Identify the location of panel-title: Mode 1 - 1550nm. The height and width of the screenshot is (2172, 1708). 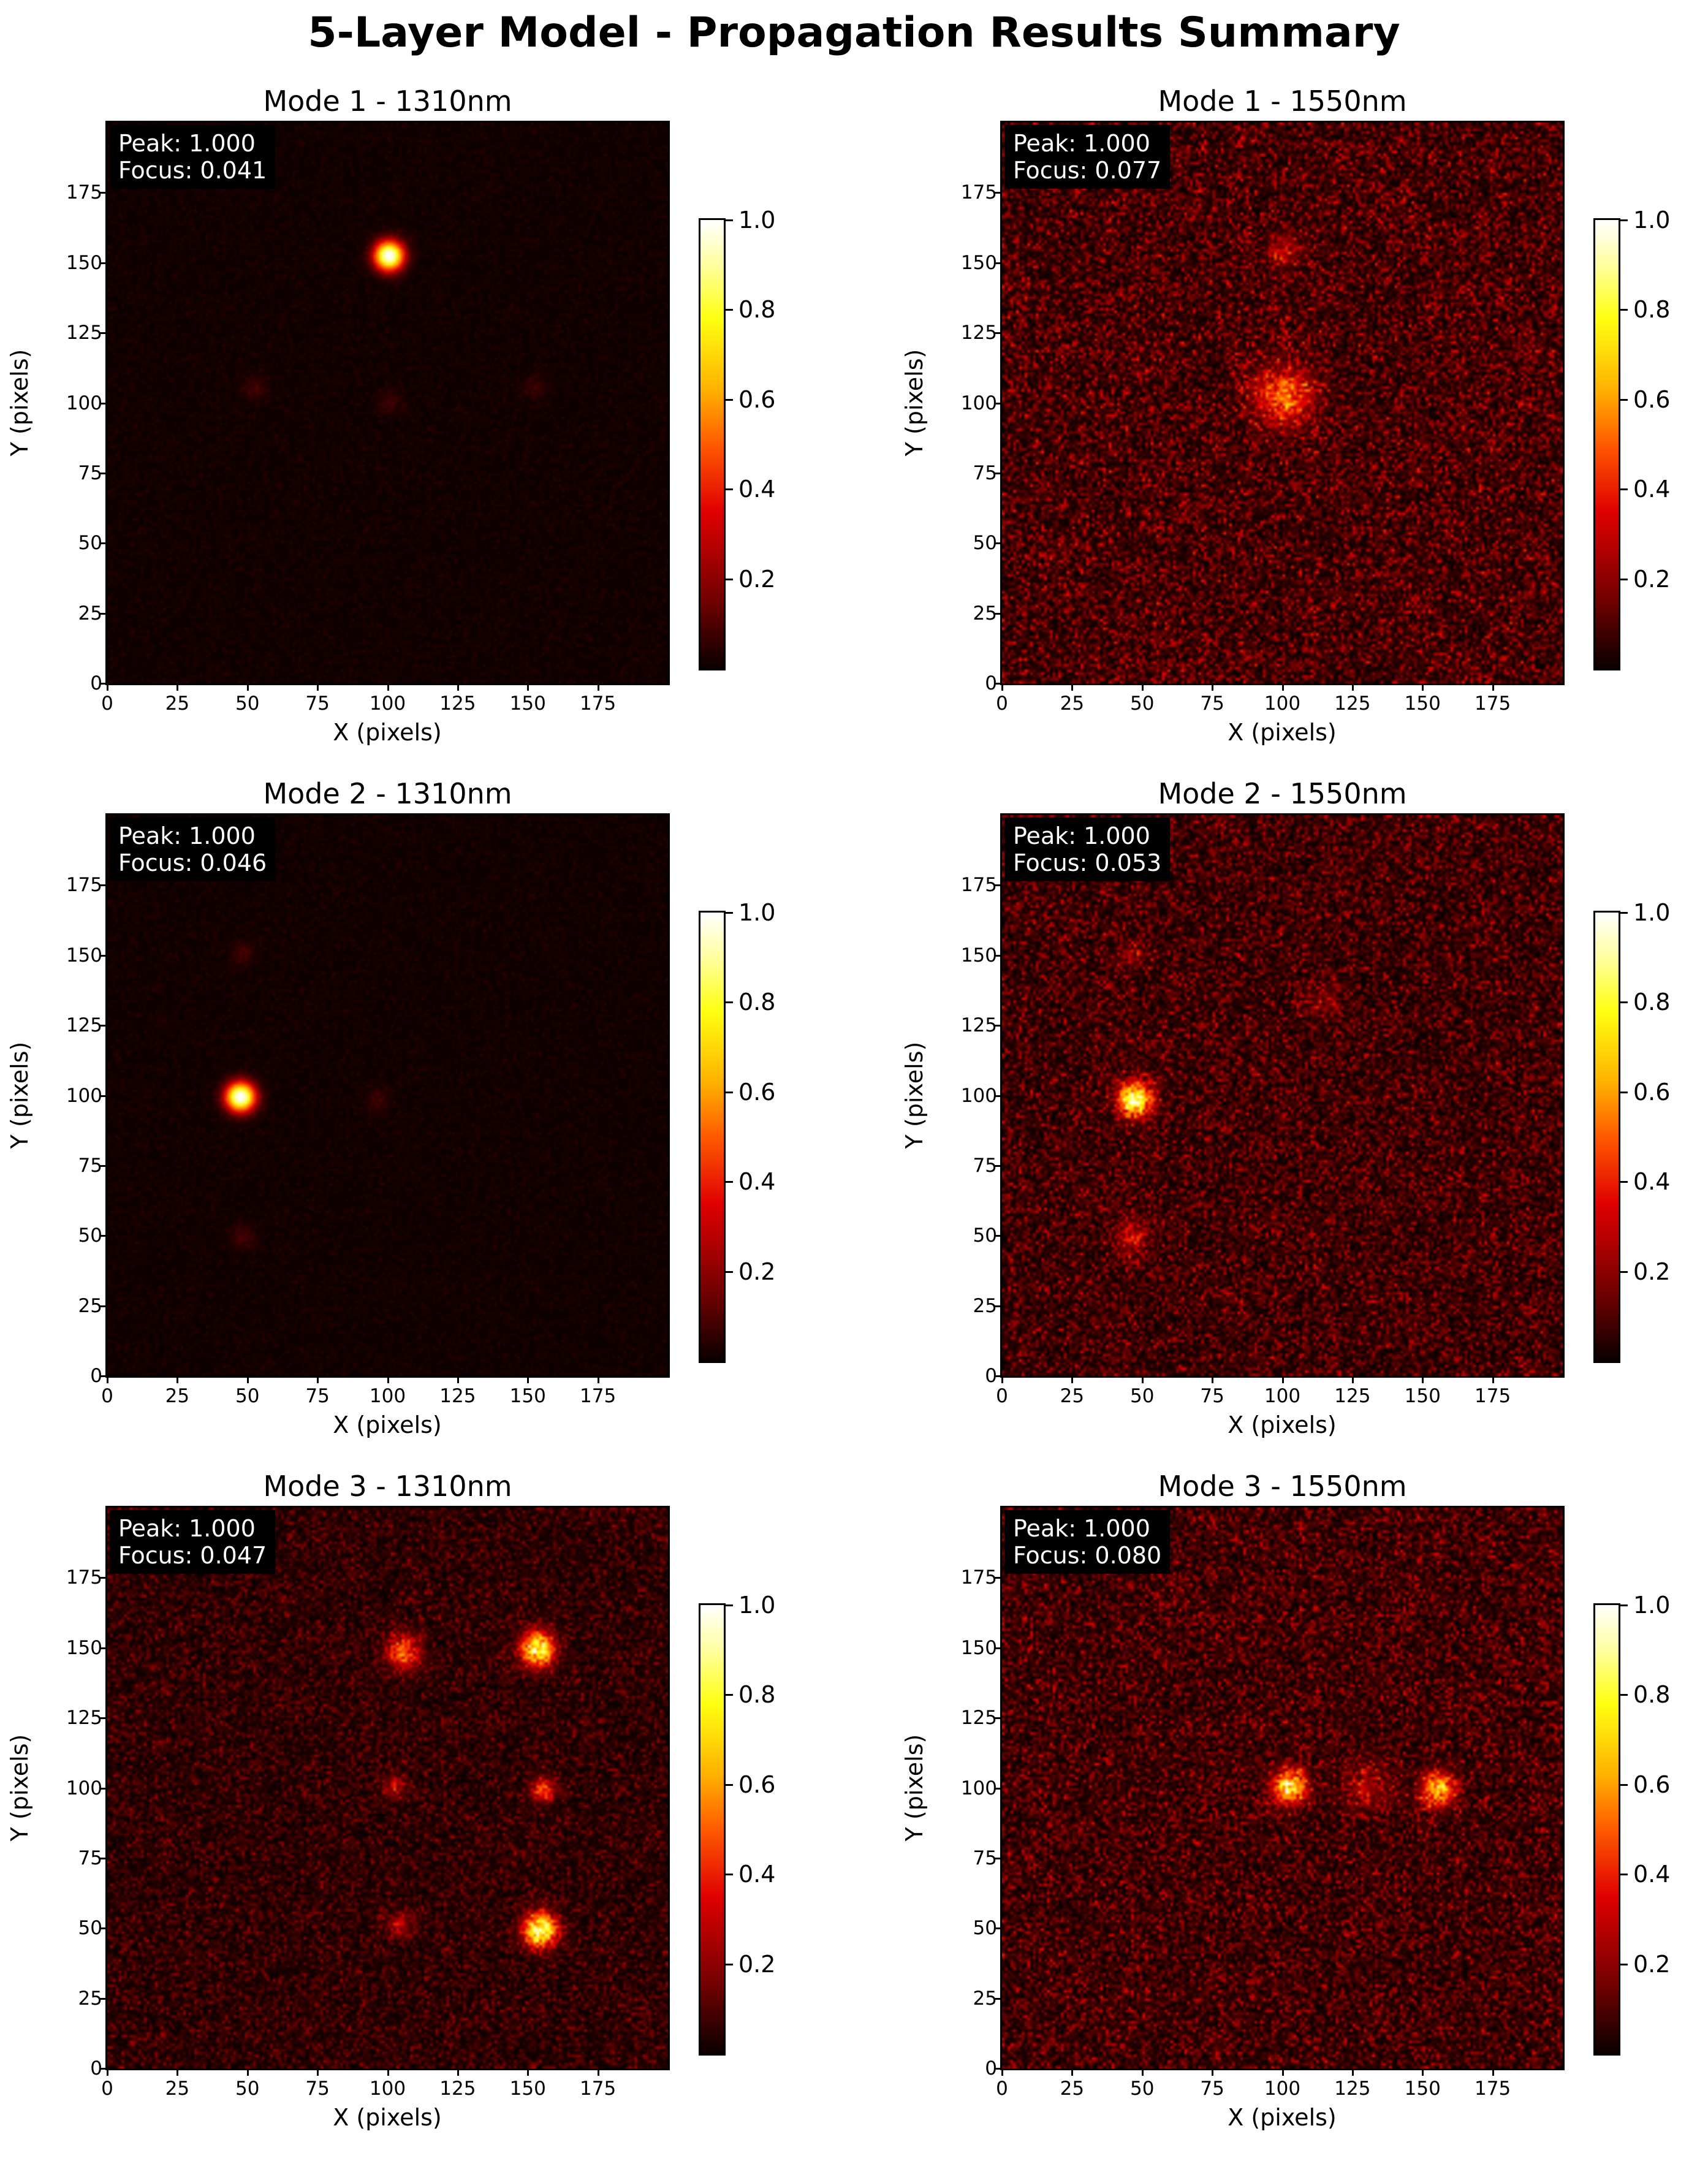
(1282, 101).